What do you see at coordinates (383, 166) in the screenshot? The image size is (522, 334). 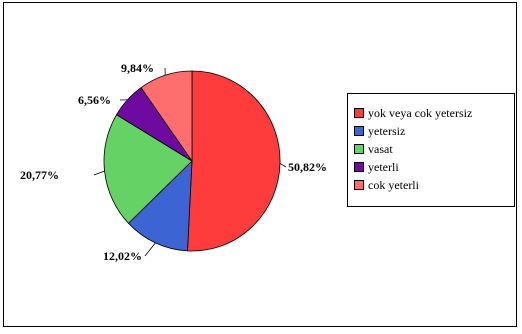 I see `legend-label: yeterli` at bounding box center [383, 166].